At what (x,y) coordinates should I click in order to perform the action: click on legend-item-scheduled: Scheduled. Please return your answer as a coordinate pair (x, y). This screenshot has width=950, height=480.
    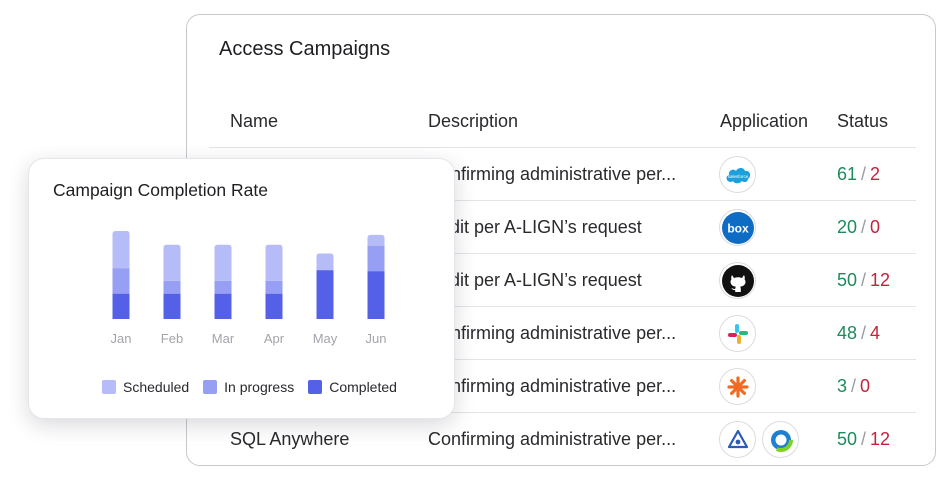
    Looking at the image, I should click on (145, 387).